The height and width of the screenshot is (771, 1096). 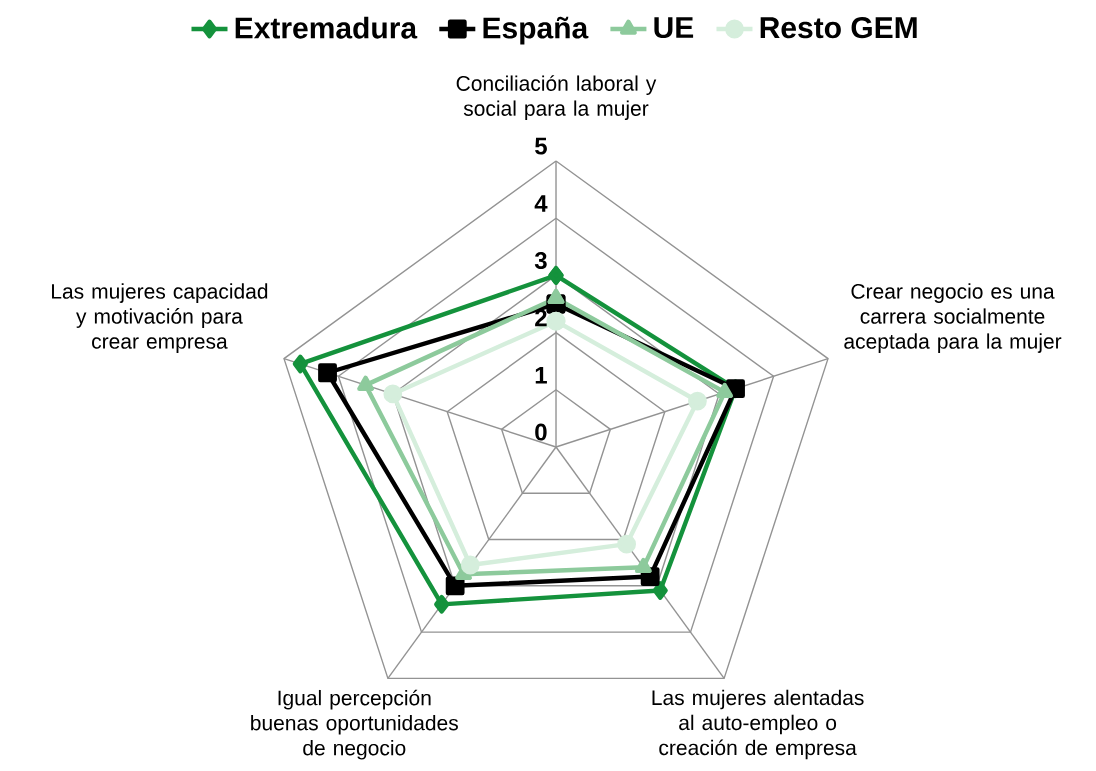 What do you see at coordinates (758, 724) in the screenshot?
I see `spoke-label: Las mujeres alentadas al auto-empleo o creación de empresa` at bounding box center [758, 724].